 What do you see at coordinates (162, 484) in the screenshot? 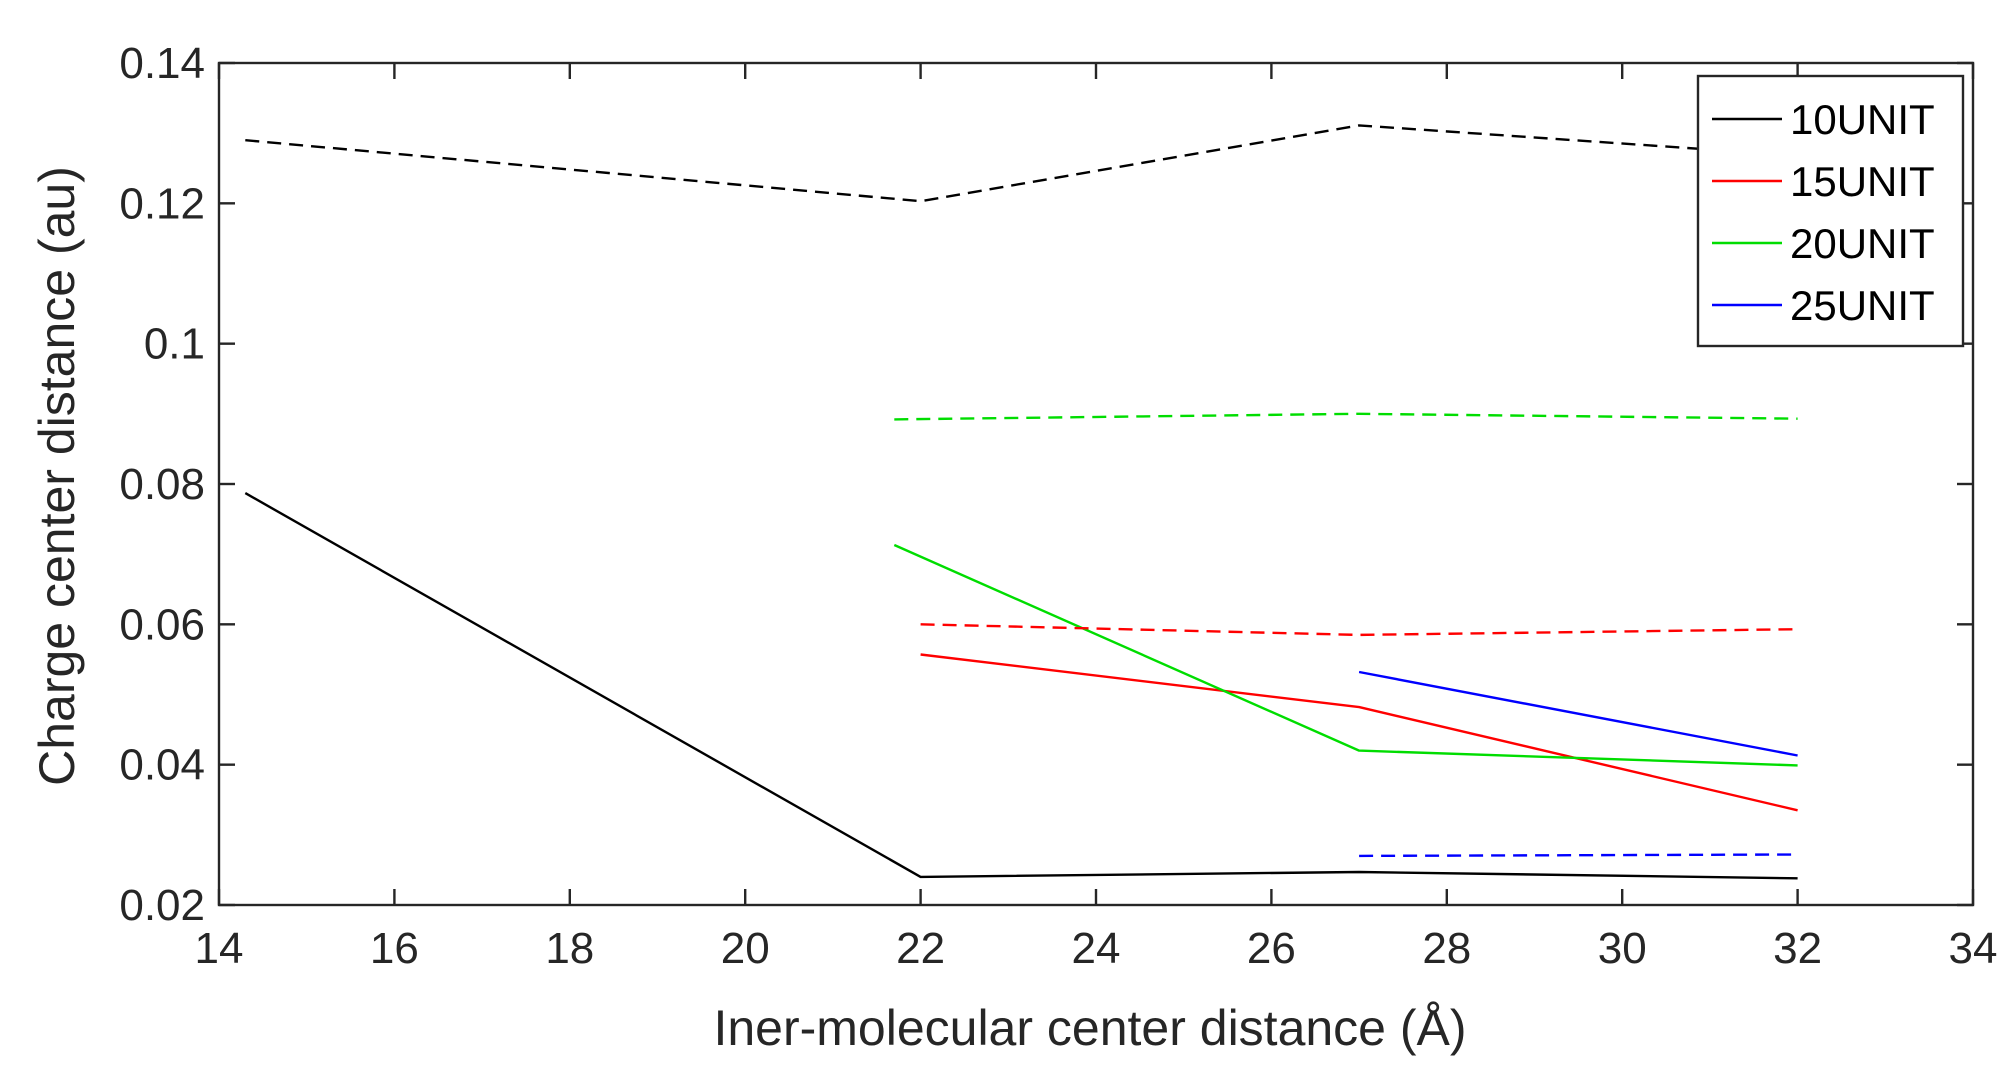
I see `y-tick-label: 0.08` at bounding box center [162, 484].